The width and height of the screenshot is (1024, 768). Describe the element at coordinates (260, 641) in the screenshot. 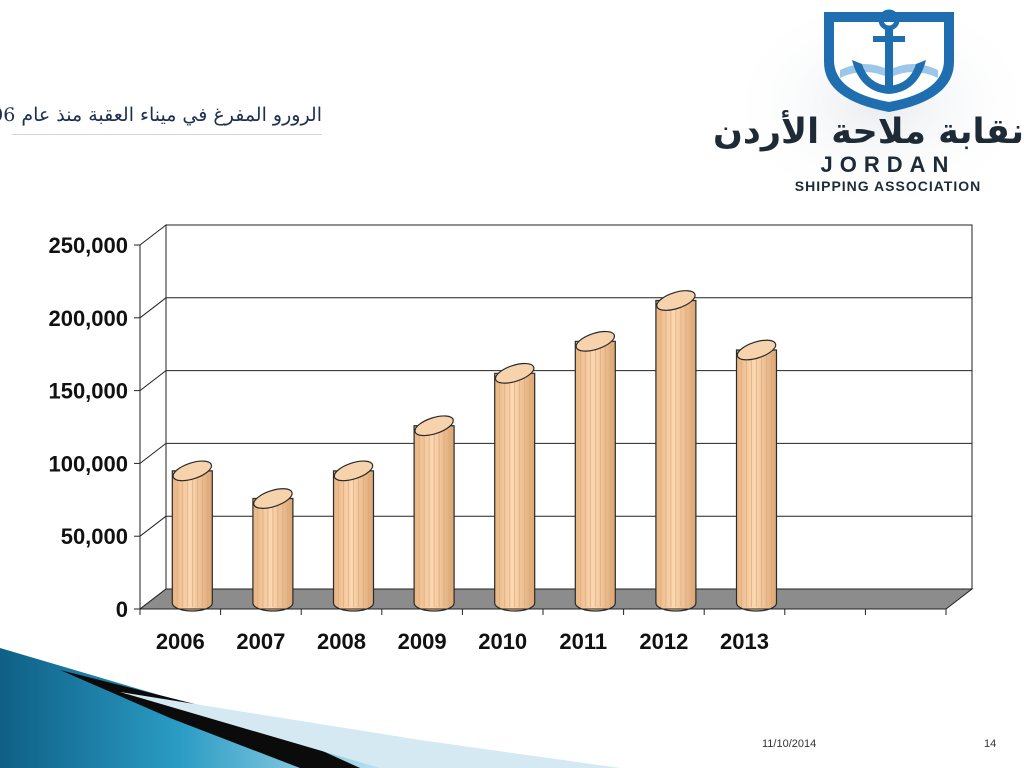

I see `x-tick-label: 2007` at that location.